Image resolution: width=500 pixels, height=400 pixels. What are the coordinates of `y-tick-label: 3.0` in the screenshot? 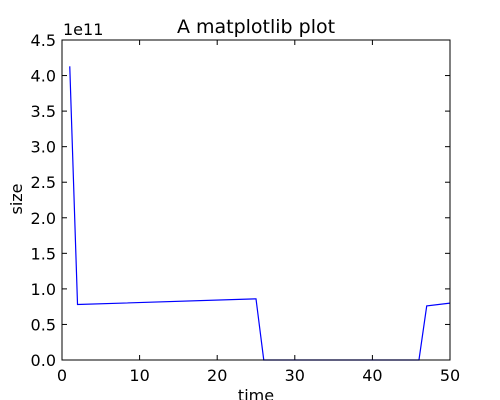 It's located at (43, 147).